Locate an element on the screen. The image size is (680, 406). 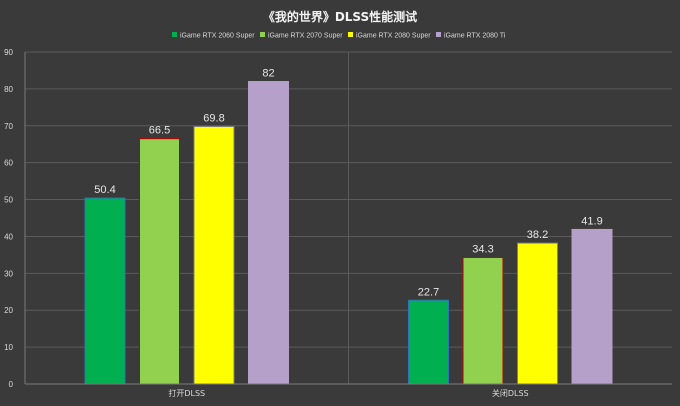
y-tick-label: 30 is located at coordinates (8, 273).